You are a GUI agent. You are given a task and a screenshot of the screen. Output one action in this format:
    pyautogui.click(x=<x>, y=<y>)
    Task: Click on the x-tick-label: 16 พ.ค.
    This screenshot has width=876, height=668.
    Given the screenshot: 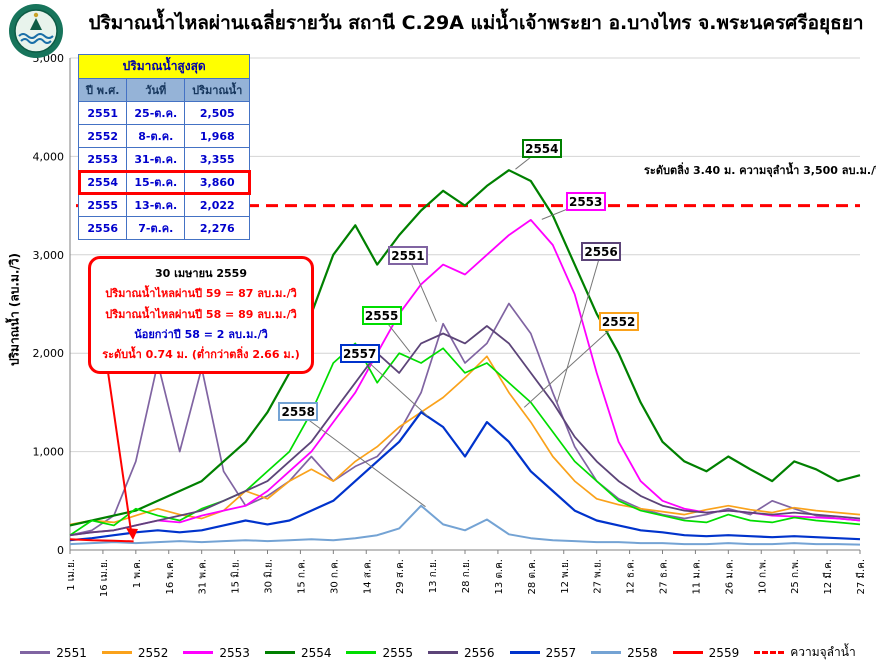 What is the action you would take?
    pyautogui.click(x=170, y=577)
    